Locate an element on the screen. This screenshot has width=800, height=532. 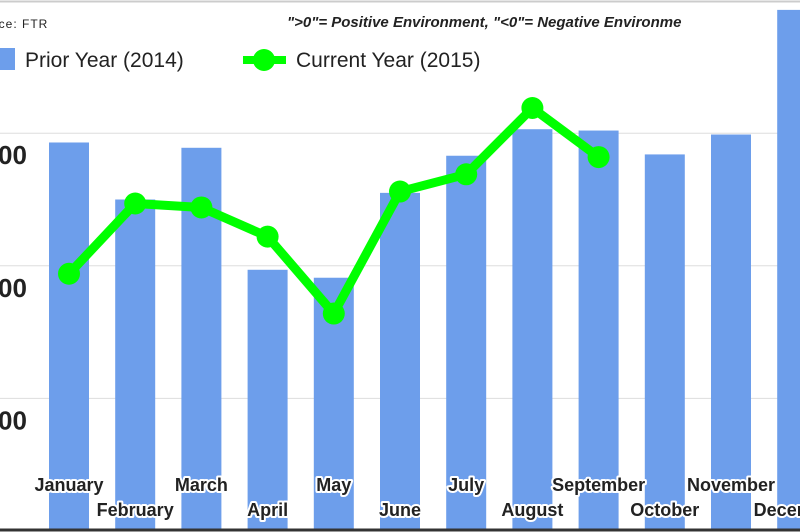
x-tick-october: October is located at coordinates (664, 510).